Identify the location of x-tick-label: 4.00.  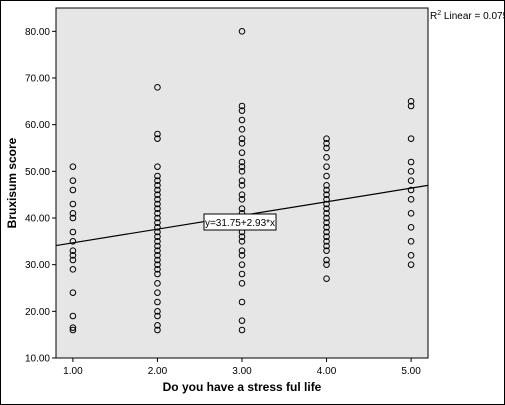
(327, 371).